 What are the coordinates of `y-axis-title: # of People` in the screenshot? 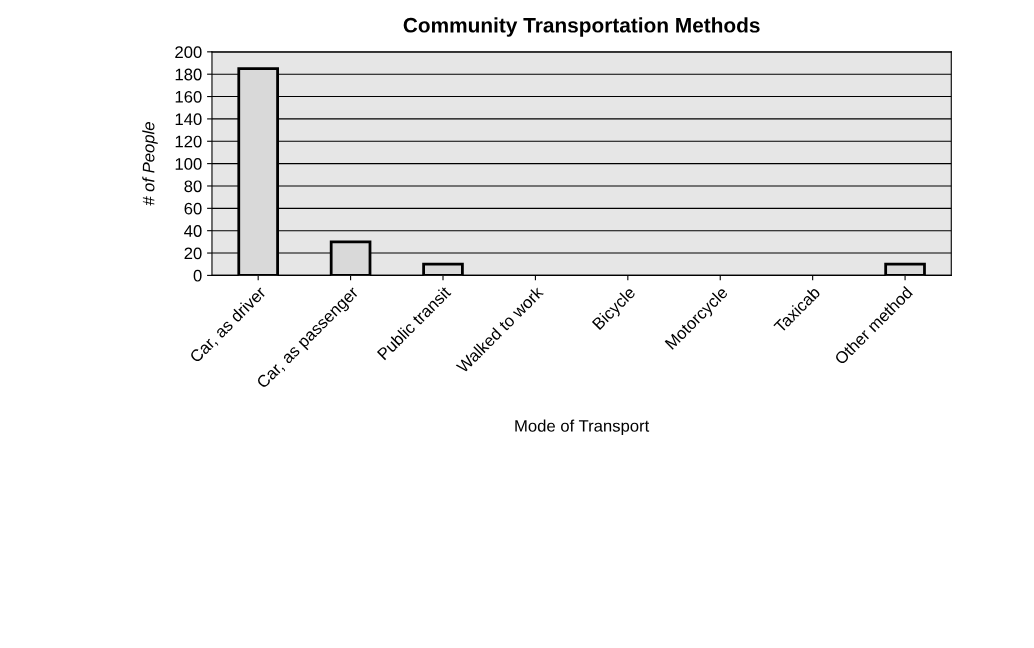 It's located at (150, 164).